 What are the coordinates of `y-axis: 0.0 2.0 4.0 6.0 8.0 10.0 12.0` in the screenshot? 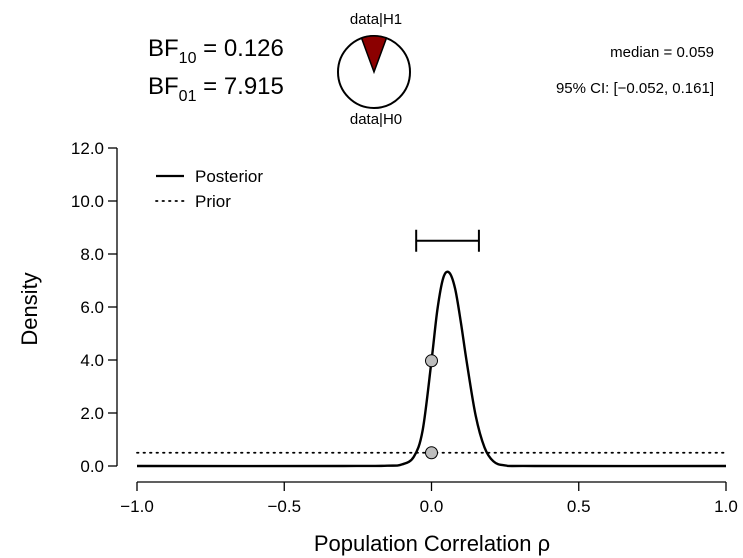 It's located at (94, 307).